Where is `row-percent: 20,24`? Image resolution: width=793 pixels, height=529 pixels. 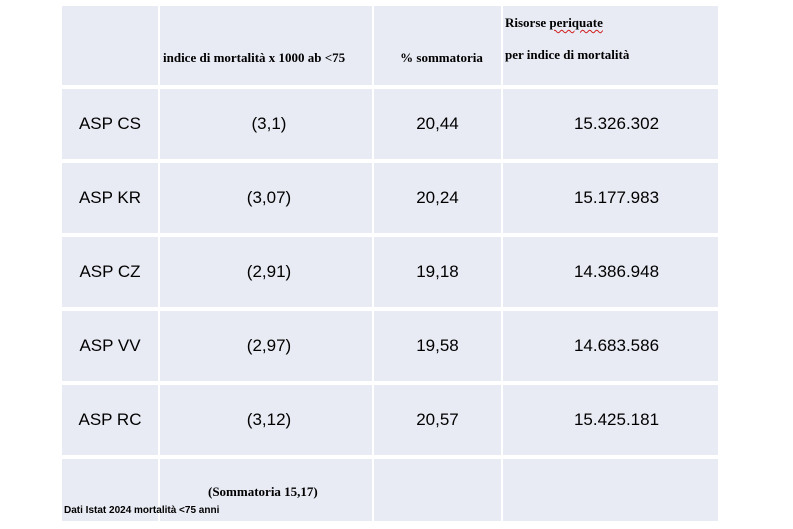 row-percent: 20,24 is located at coordinates (437, 198).